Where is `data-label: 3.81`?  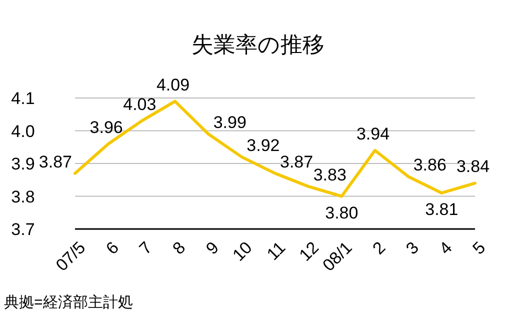
data-label: 3.81 is located at coordinates (441, 209).